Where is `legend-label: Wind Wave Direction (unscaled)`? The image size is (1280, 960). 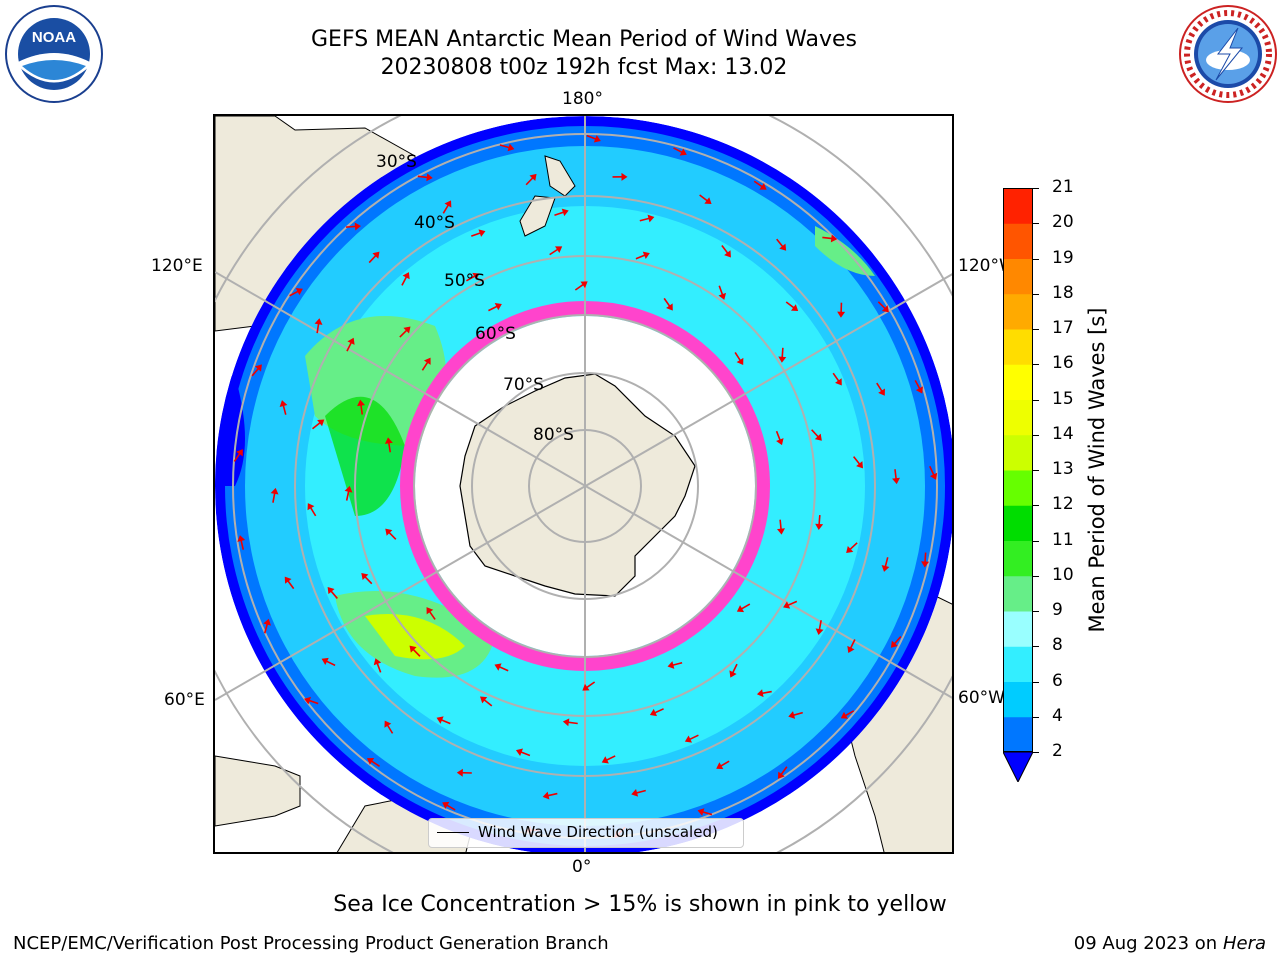
legend-label: Wind Wave Direction (unscaled) is located at coordinates (598, 832).